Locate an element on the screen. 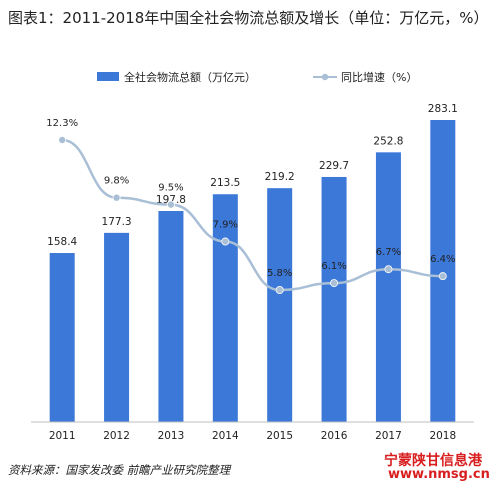  line-point-2013 is located at coordinates (170, 204).